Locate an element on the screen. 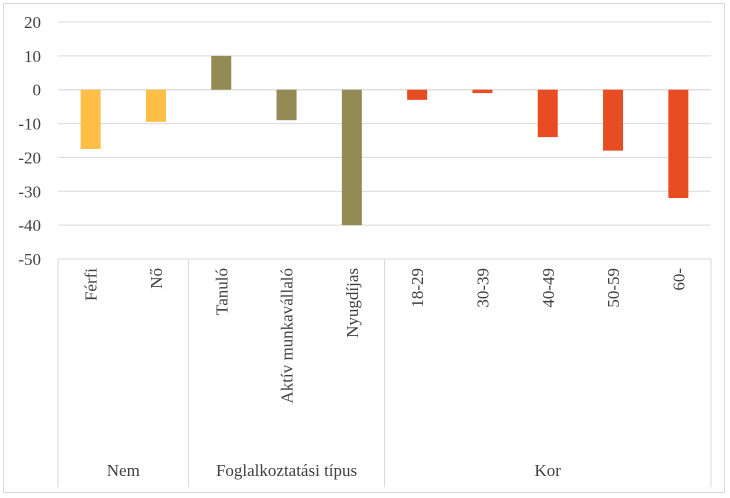 Image resolution: width=730 pixels, height=498 pixels. category-label: Férfi is located at coordinates (91, 284).